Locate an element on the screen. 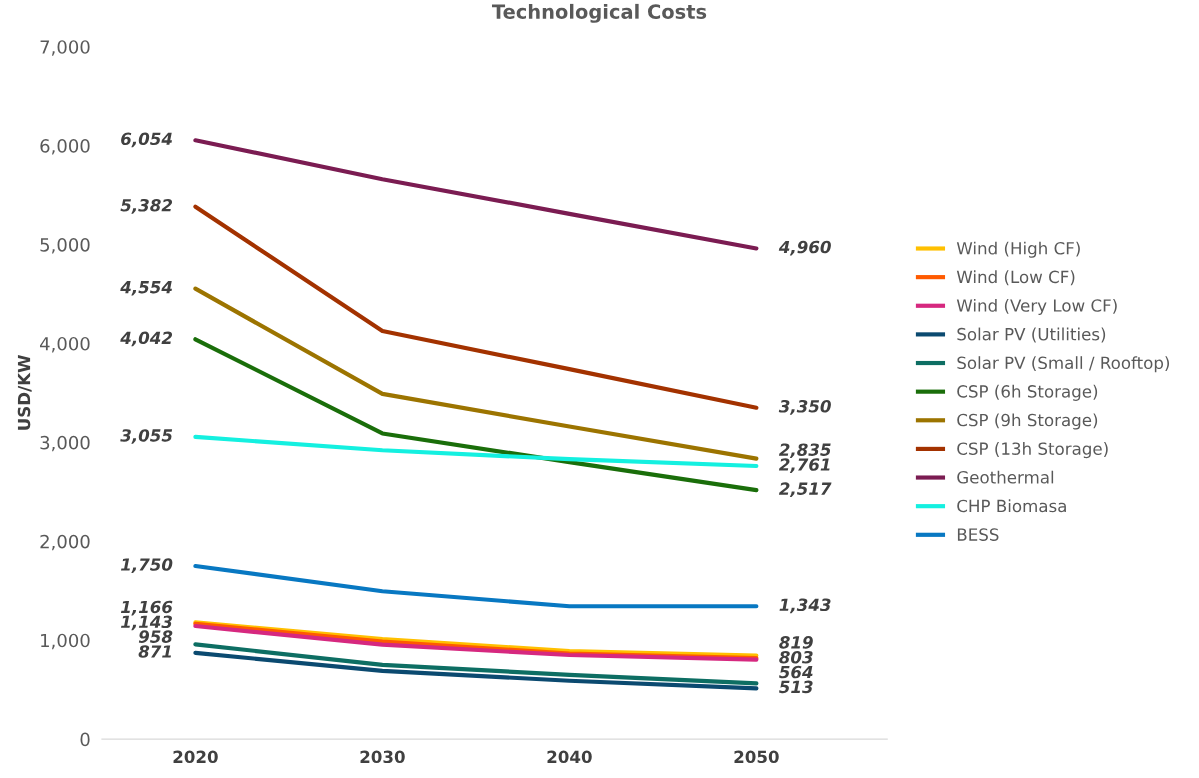 Image resolution: width=1199 pixels, height=778 pixels. legend-label: Geothermal is located at coordinates (1005, 477).